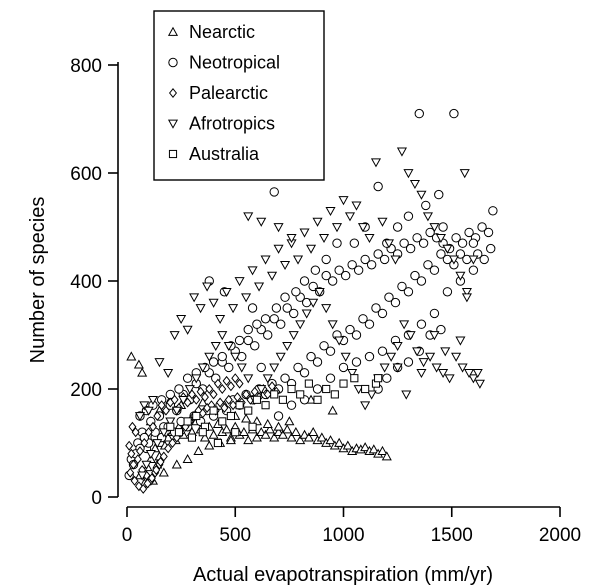 This screenshot has height=588, width=589. Describe the element at coordinates (274, 411) in the screenshot. I see `series-australia` at that location.